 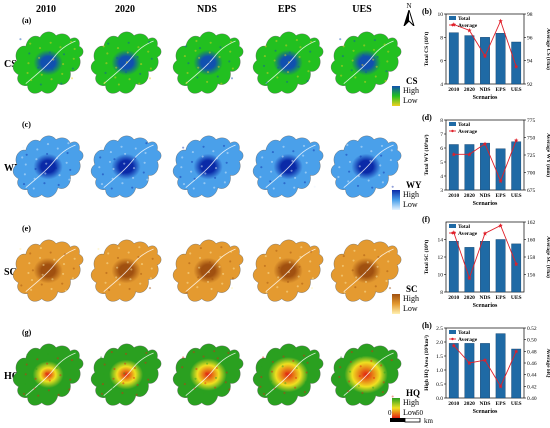 I want to click on y2-tick-label: 98, so click(x=530, y=15).